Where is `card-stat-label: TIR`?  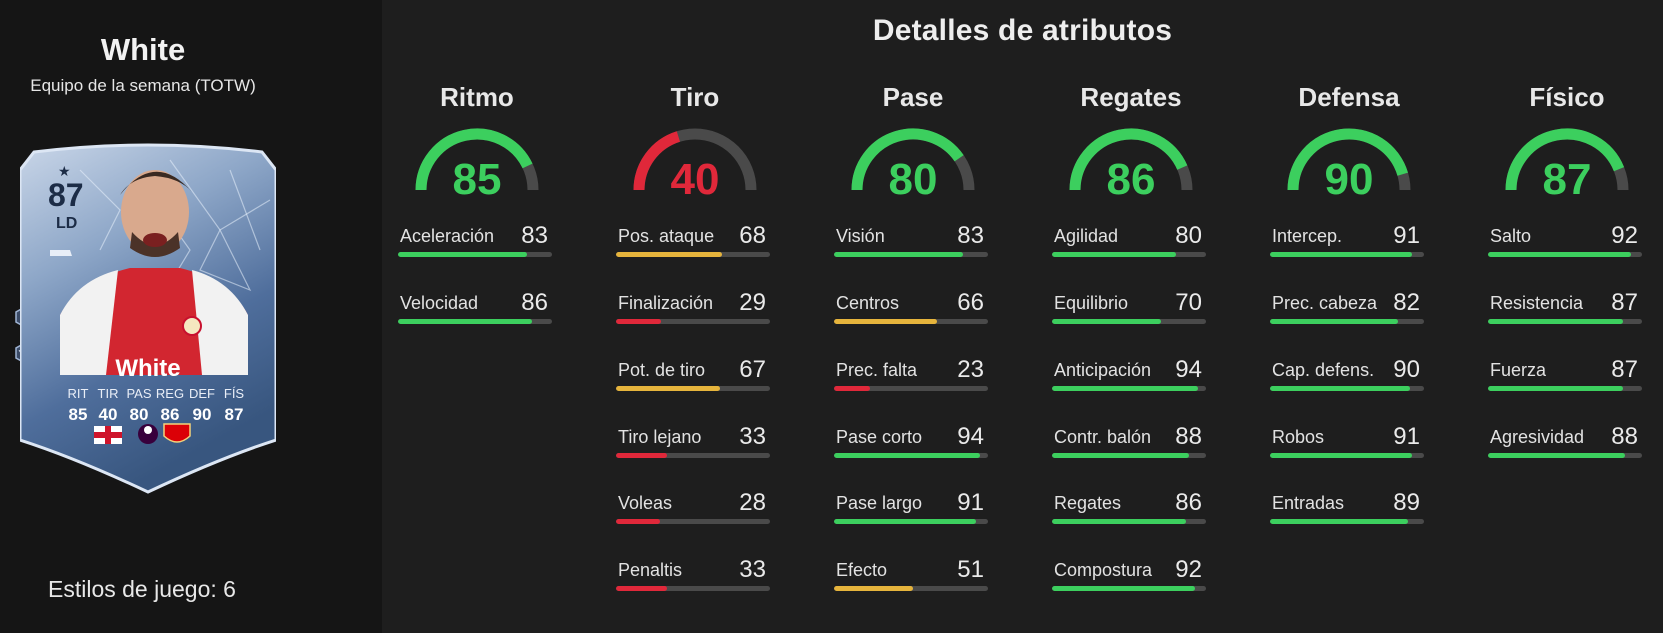 card-stat-label: TIR is located at coordinates (108, 393).